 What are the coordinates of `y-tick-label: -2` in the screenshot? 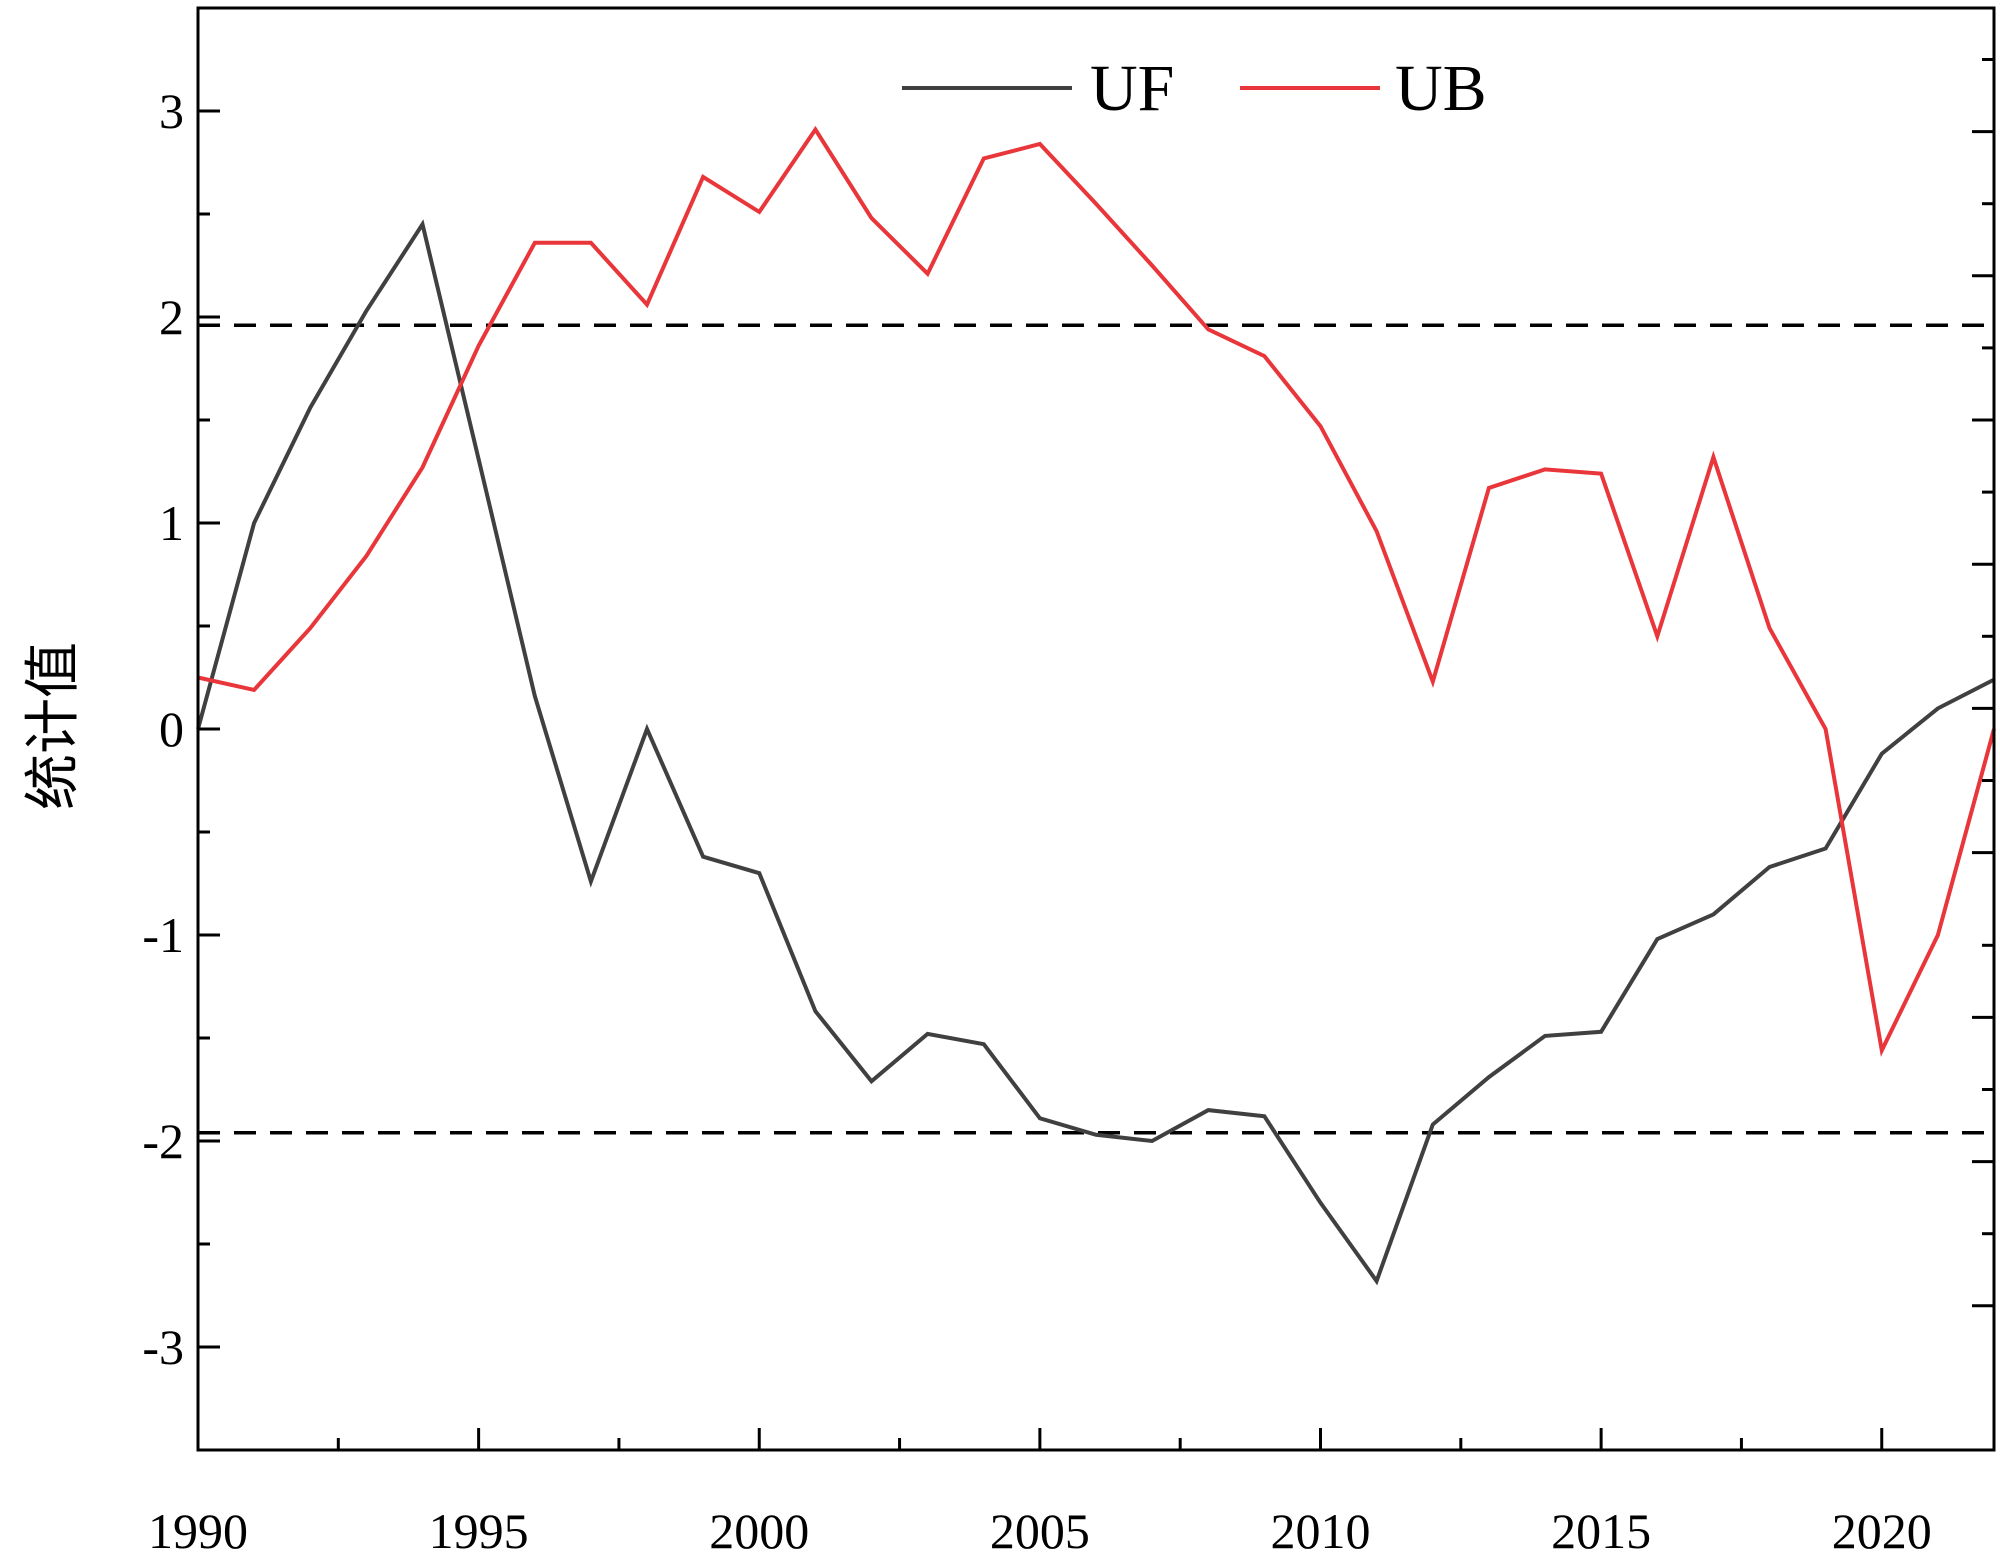 It's located at (163, 1141).